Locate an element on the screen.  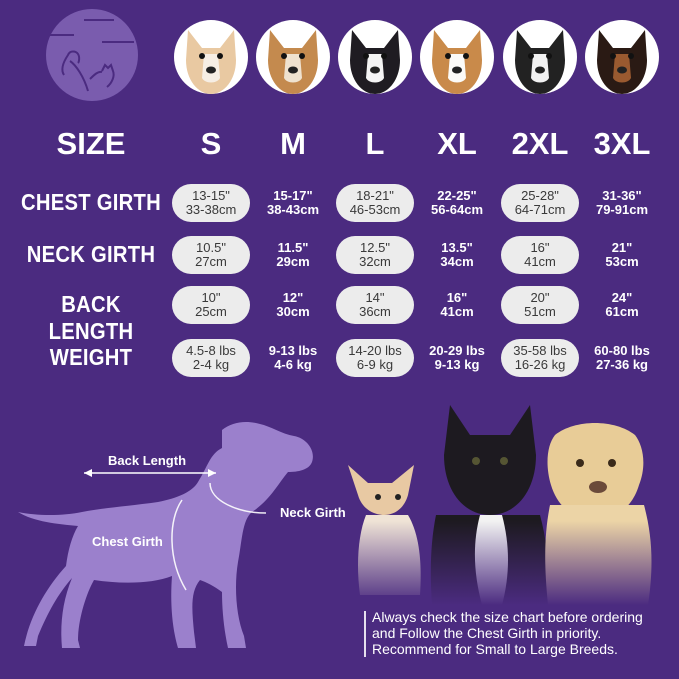
imperial-value: 21" is located at coordinates (622, 247).